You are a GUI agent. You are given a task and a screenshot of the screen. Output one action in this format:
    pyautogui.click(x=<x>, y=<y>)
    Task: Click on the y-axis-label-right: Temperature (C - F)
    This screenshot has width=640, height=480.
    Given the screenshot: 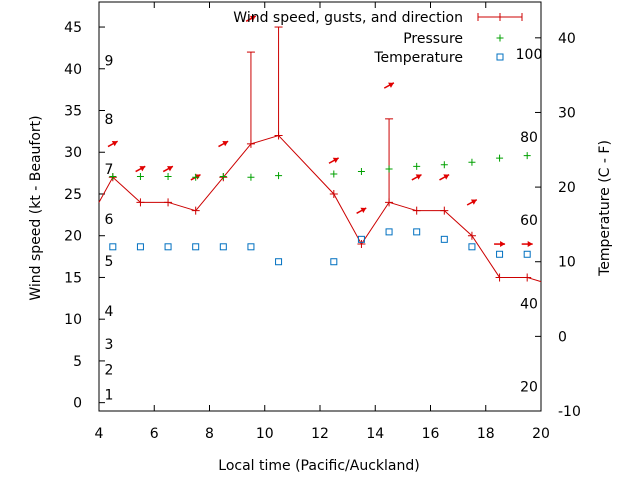 What is the action you would take?
    pyautogui.click(x=605, y=208)
    